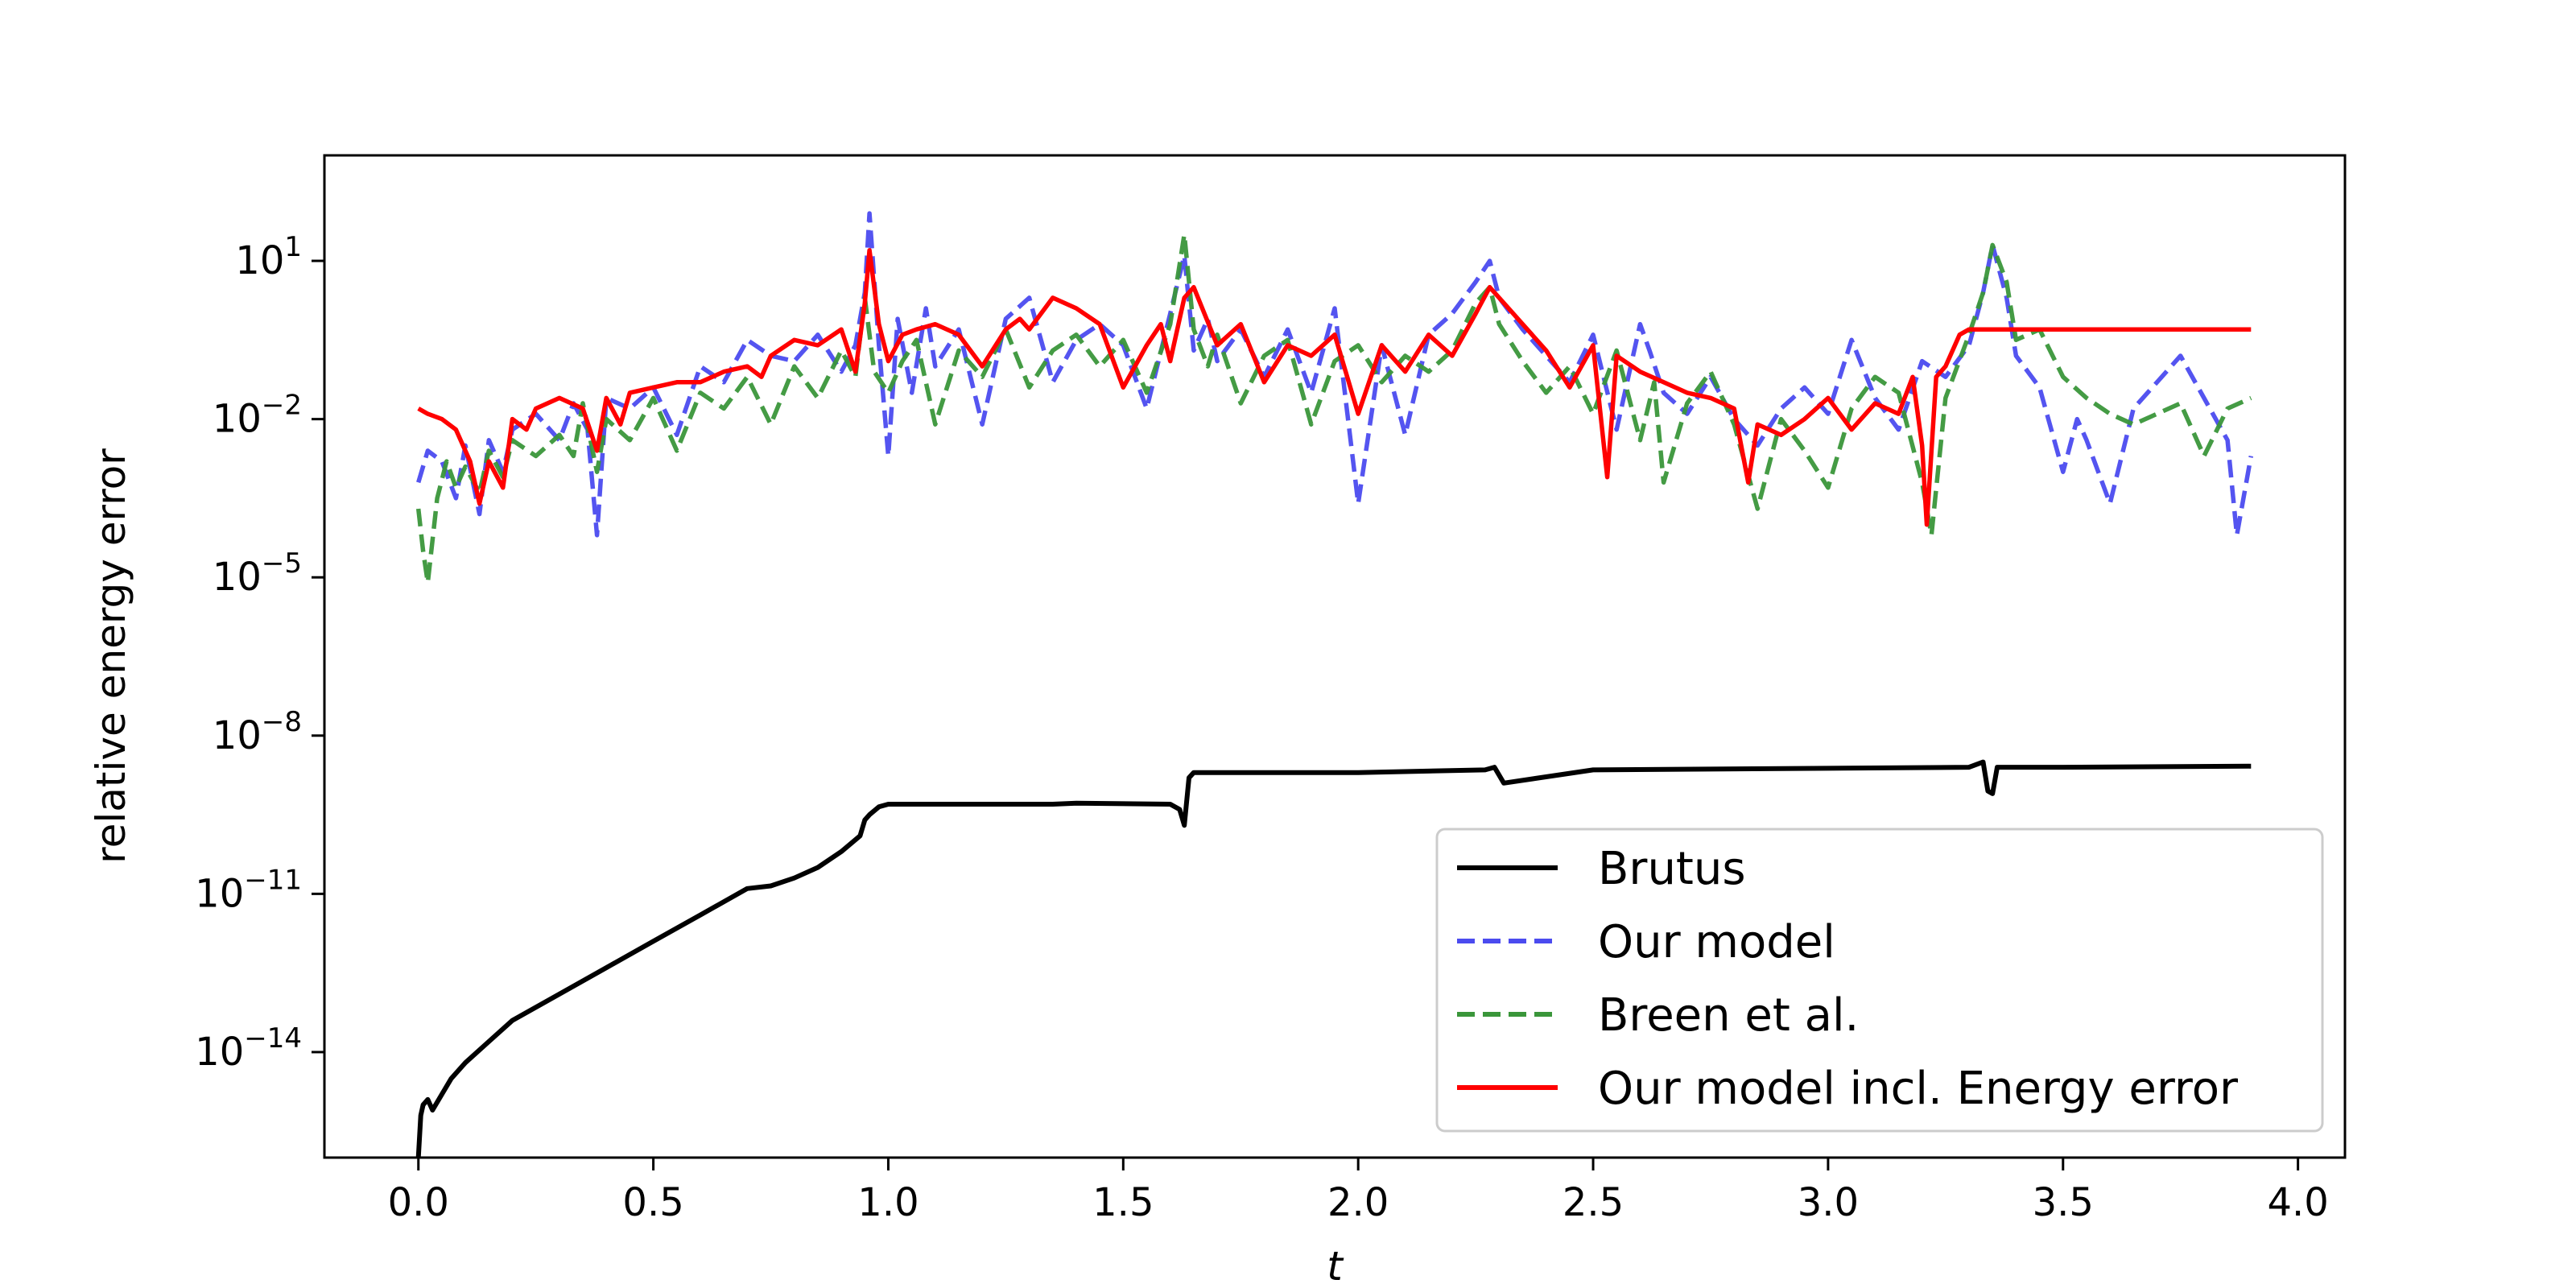 The image size is (2576, 1288). Describe the element at coordinates (282, 406) in the screenshot. I see `y-tick-exponent: −2` at that location.